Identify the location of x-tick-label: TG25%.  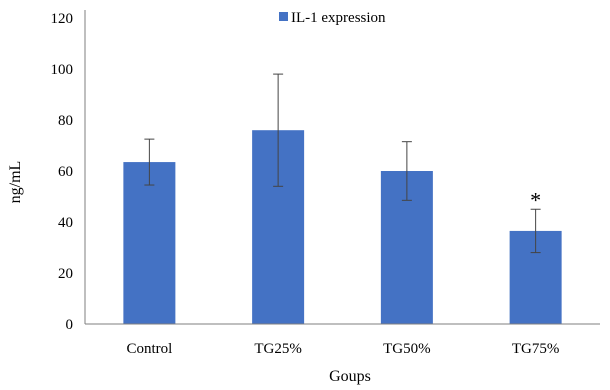
(278, 349).